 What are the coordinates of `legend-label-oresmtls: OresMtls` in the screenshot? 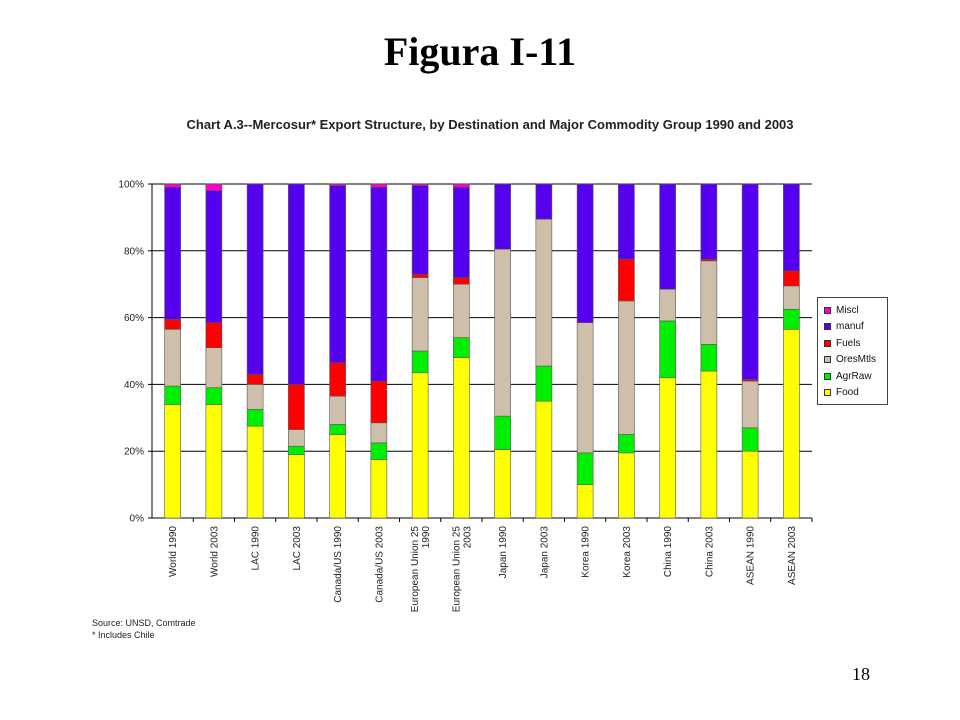 It's located at (856, 360).